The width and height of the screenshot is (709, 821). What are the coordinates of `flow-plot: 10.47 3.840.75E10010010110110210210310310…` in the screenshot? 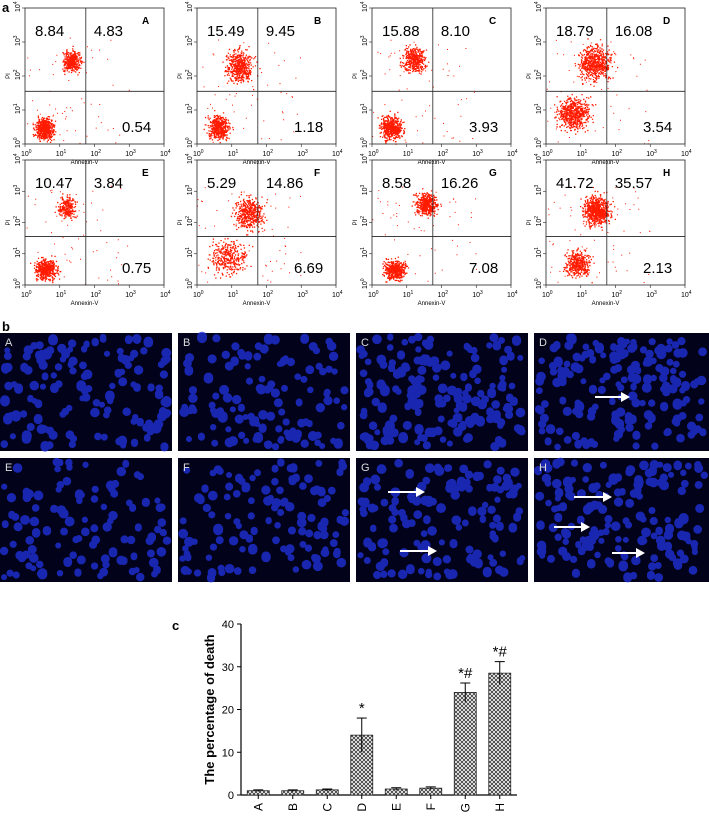 It's located at (88, 230).